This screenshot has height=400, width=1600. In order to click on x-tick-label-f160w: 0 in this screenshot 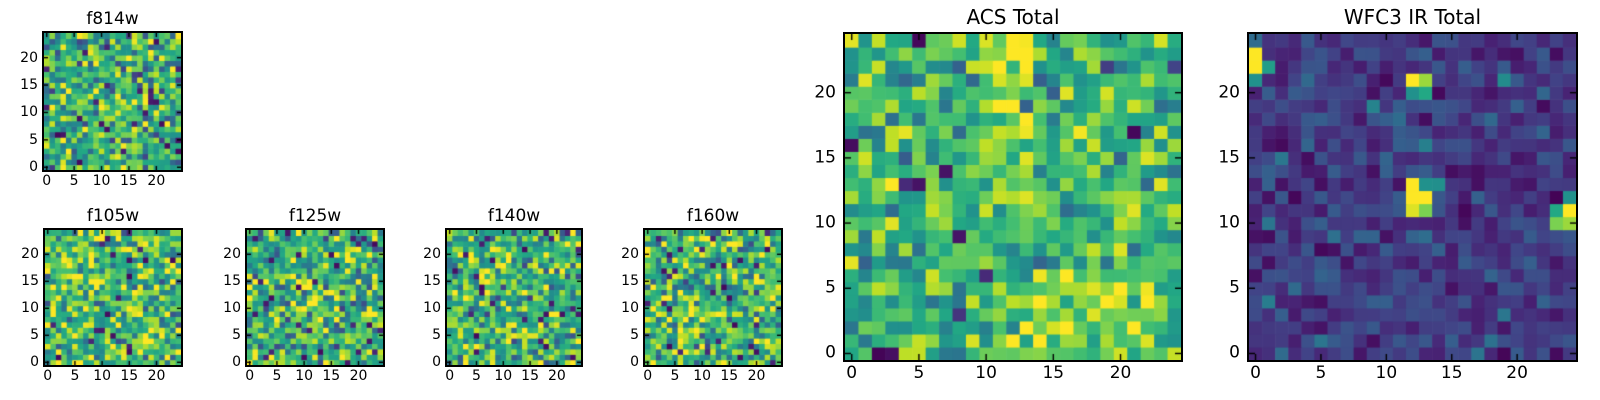, I will do `click(648, 376)`.